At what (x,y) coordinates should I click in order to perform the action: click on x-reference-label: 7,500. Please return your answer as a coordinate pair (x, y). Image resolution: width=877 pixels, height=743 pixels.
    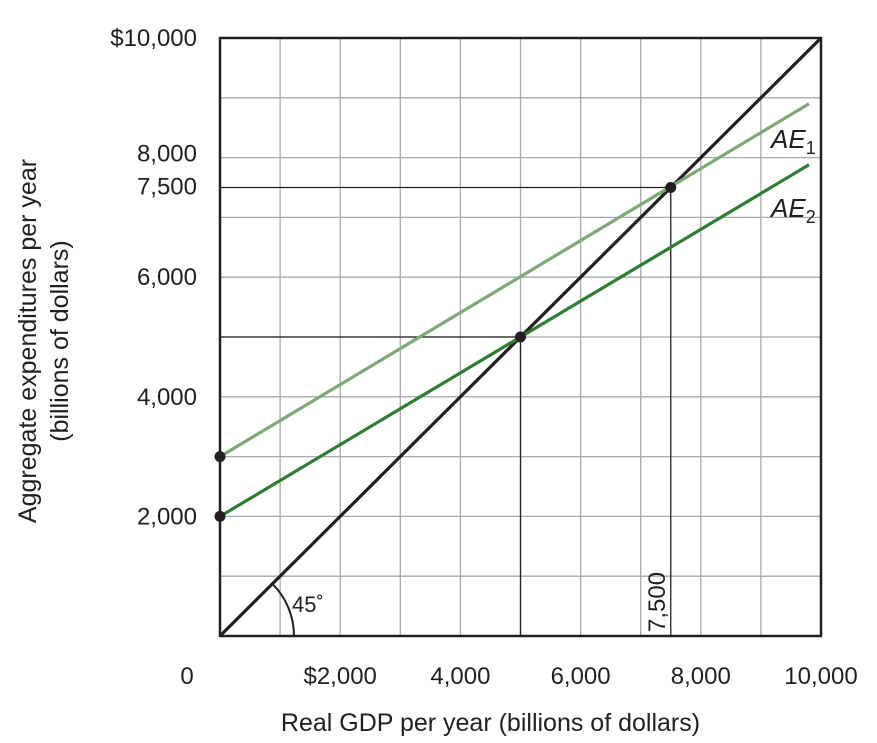
    Looking at the image, I should click on (657, 602).